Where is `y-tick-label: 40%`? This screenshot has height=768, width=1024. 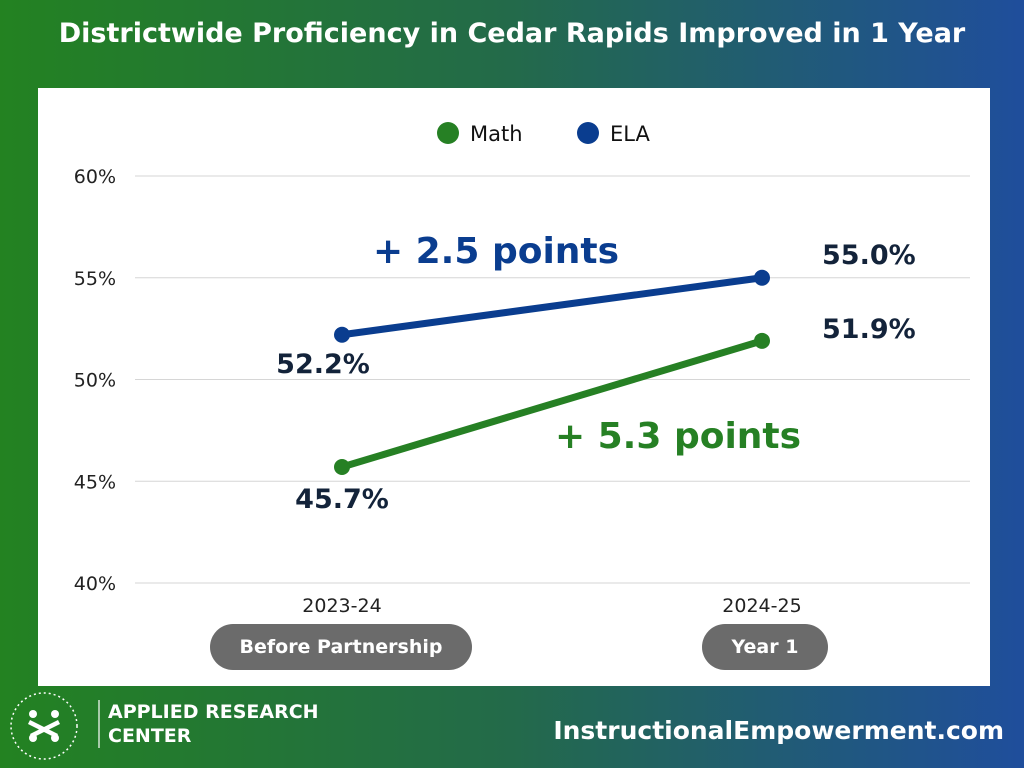
y-tick-label: 40% is located at coordinates (95, 584).